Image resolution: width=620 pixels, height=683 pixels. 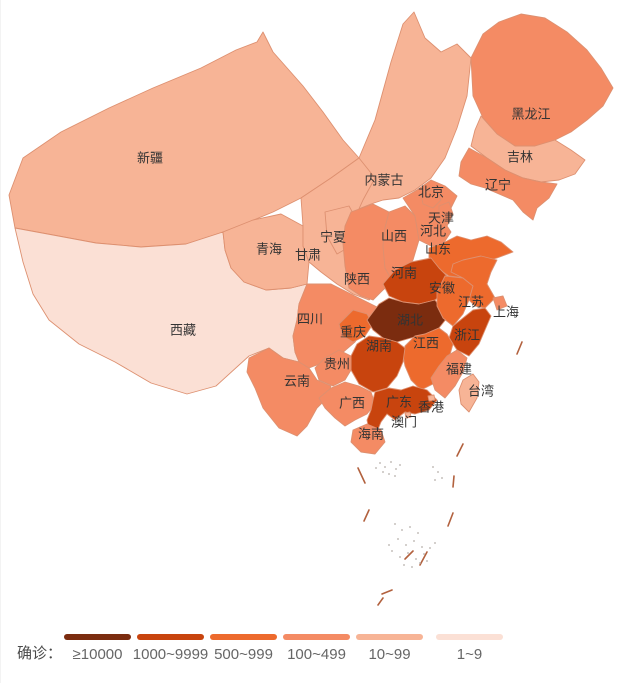 I want to click on province-jilin, so click(x=528, y=149).